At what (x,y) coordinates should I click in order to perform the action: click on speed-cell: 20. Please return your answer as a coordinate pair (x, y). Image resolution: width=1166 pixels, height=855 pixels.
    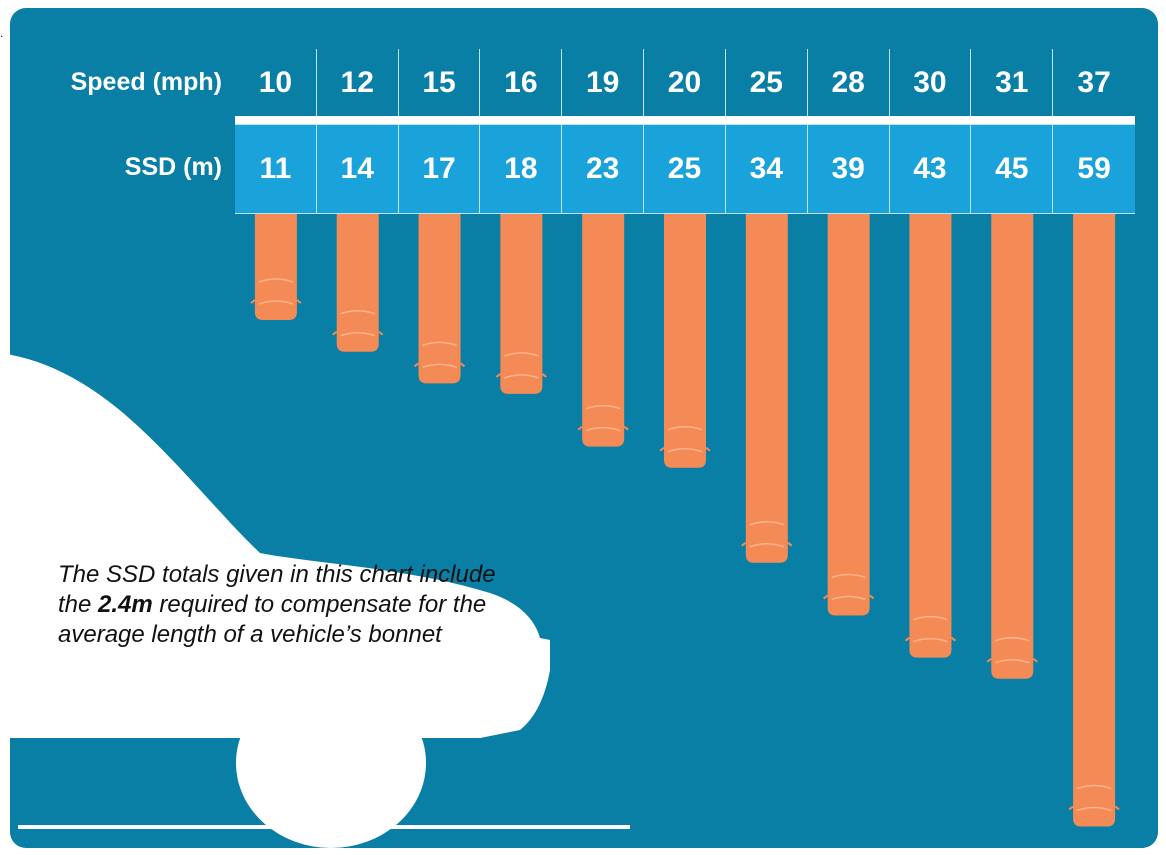
    Looking at the image, I should click on (685, 82).